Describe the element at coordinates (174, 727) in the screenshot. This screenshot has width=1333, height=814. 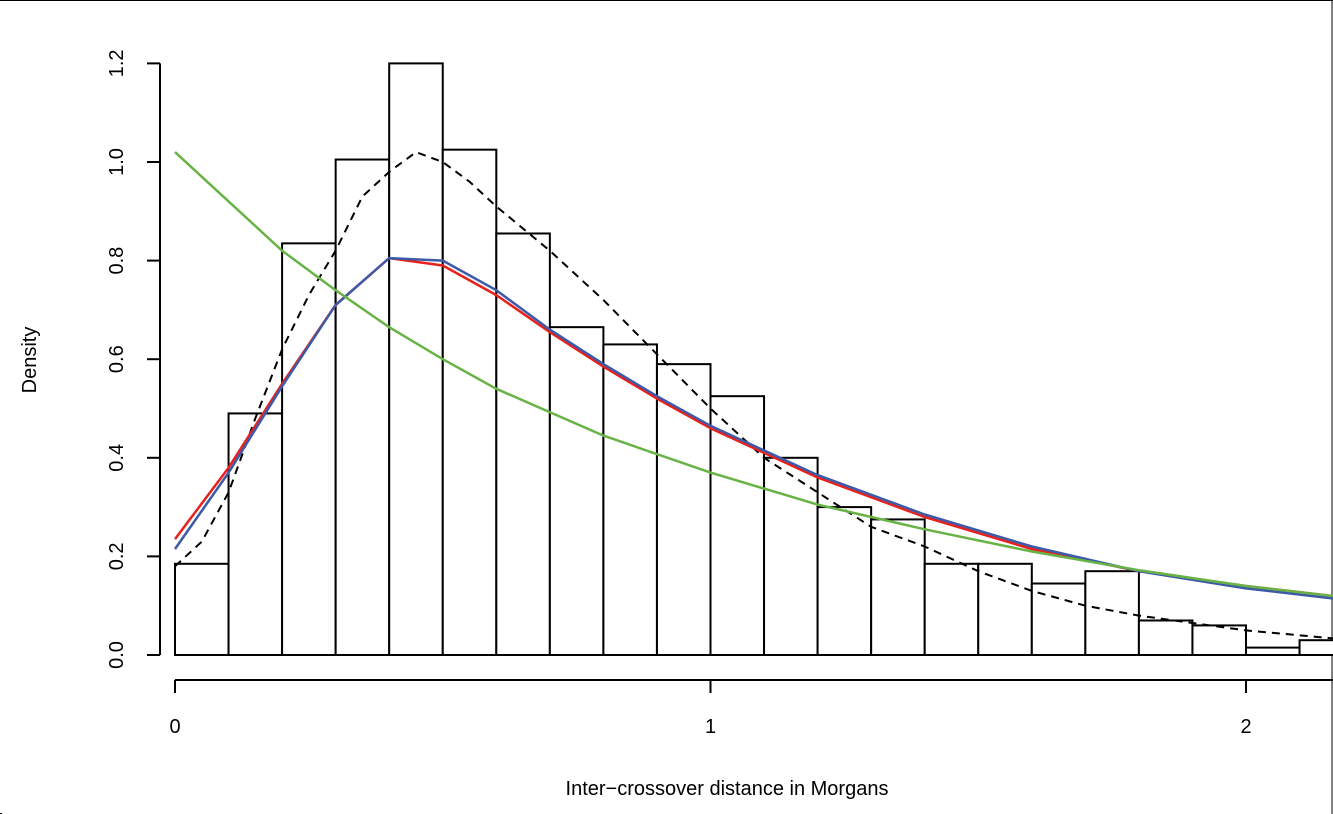
I see `x-tick-label: 0` at that location.